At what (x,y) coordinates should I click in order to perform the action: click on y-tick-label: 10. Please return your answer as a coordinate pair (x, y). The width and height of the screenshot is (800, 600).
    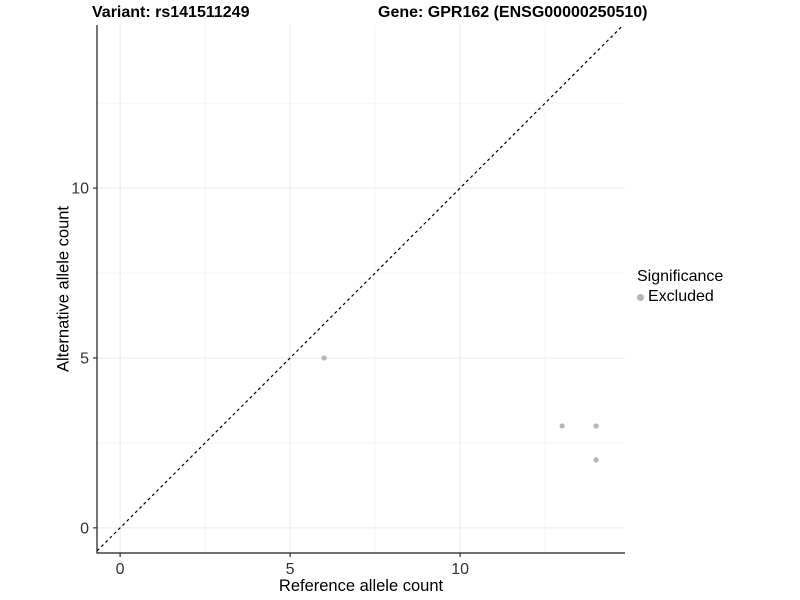
    Looking at the image, I should click on (80, 189).